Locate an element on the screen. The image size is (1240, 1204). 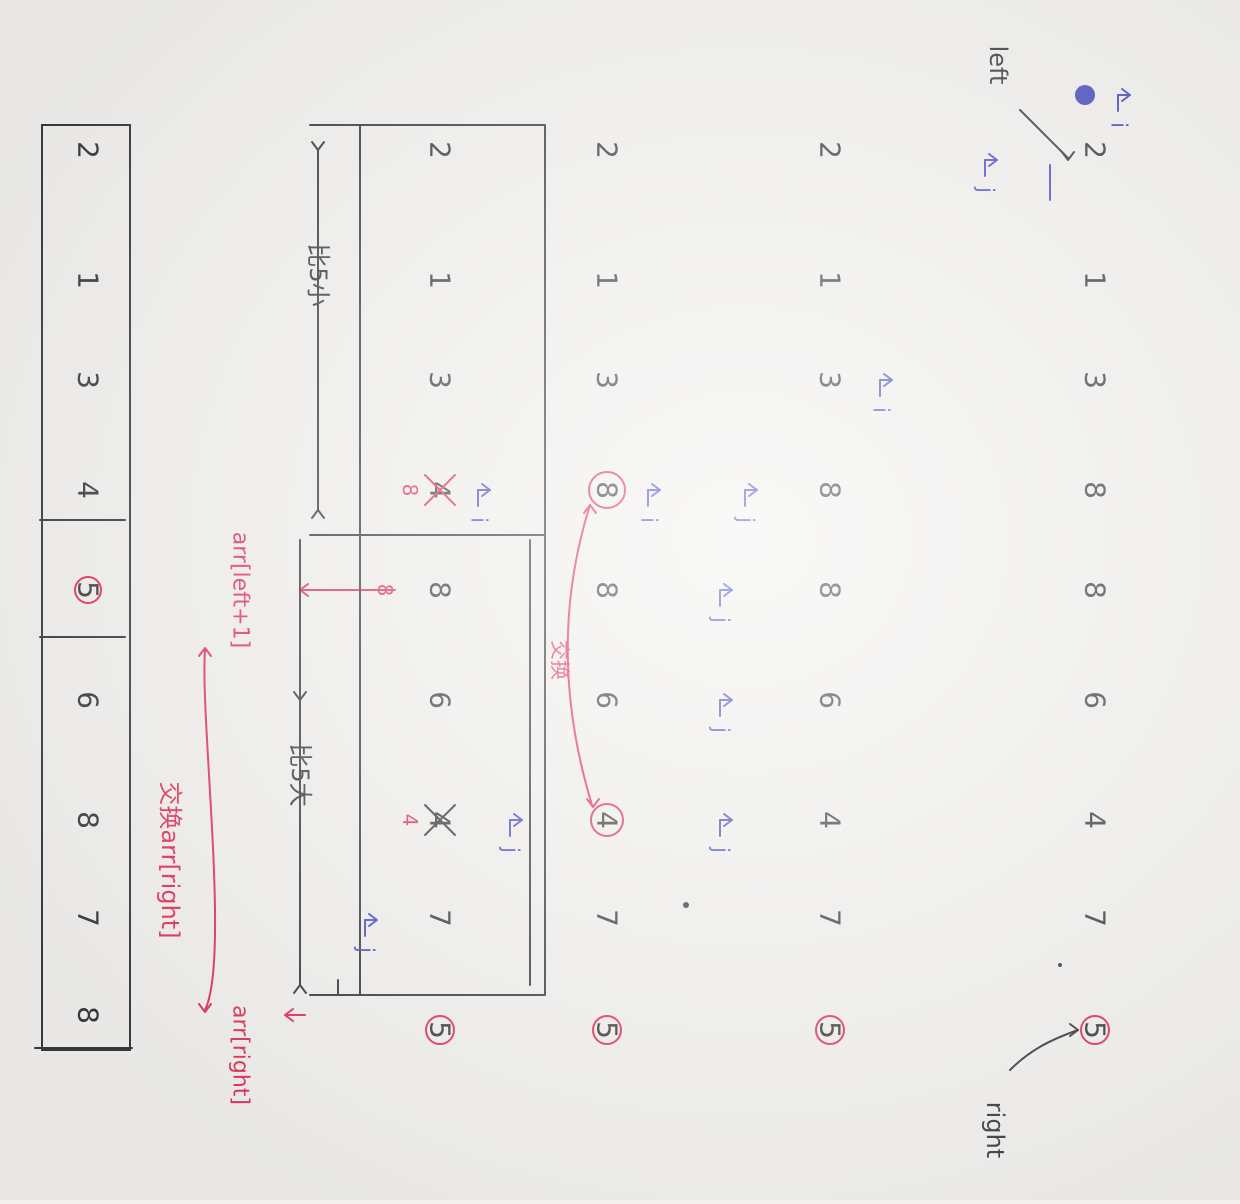
right-label: right is located at coordinates (995, 1130).